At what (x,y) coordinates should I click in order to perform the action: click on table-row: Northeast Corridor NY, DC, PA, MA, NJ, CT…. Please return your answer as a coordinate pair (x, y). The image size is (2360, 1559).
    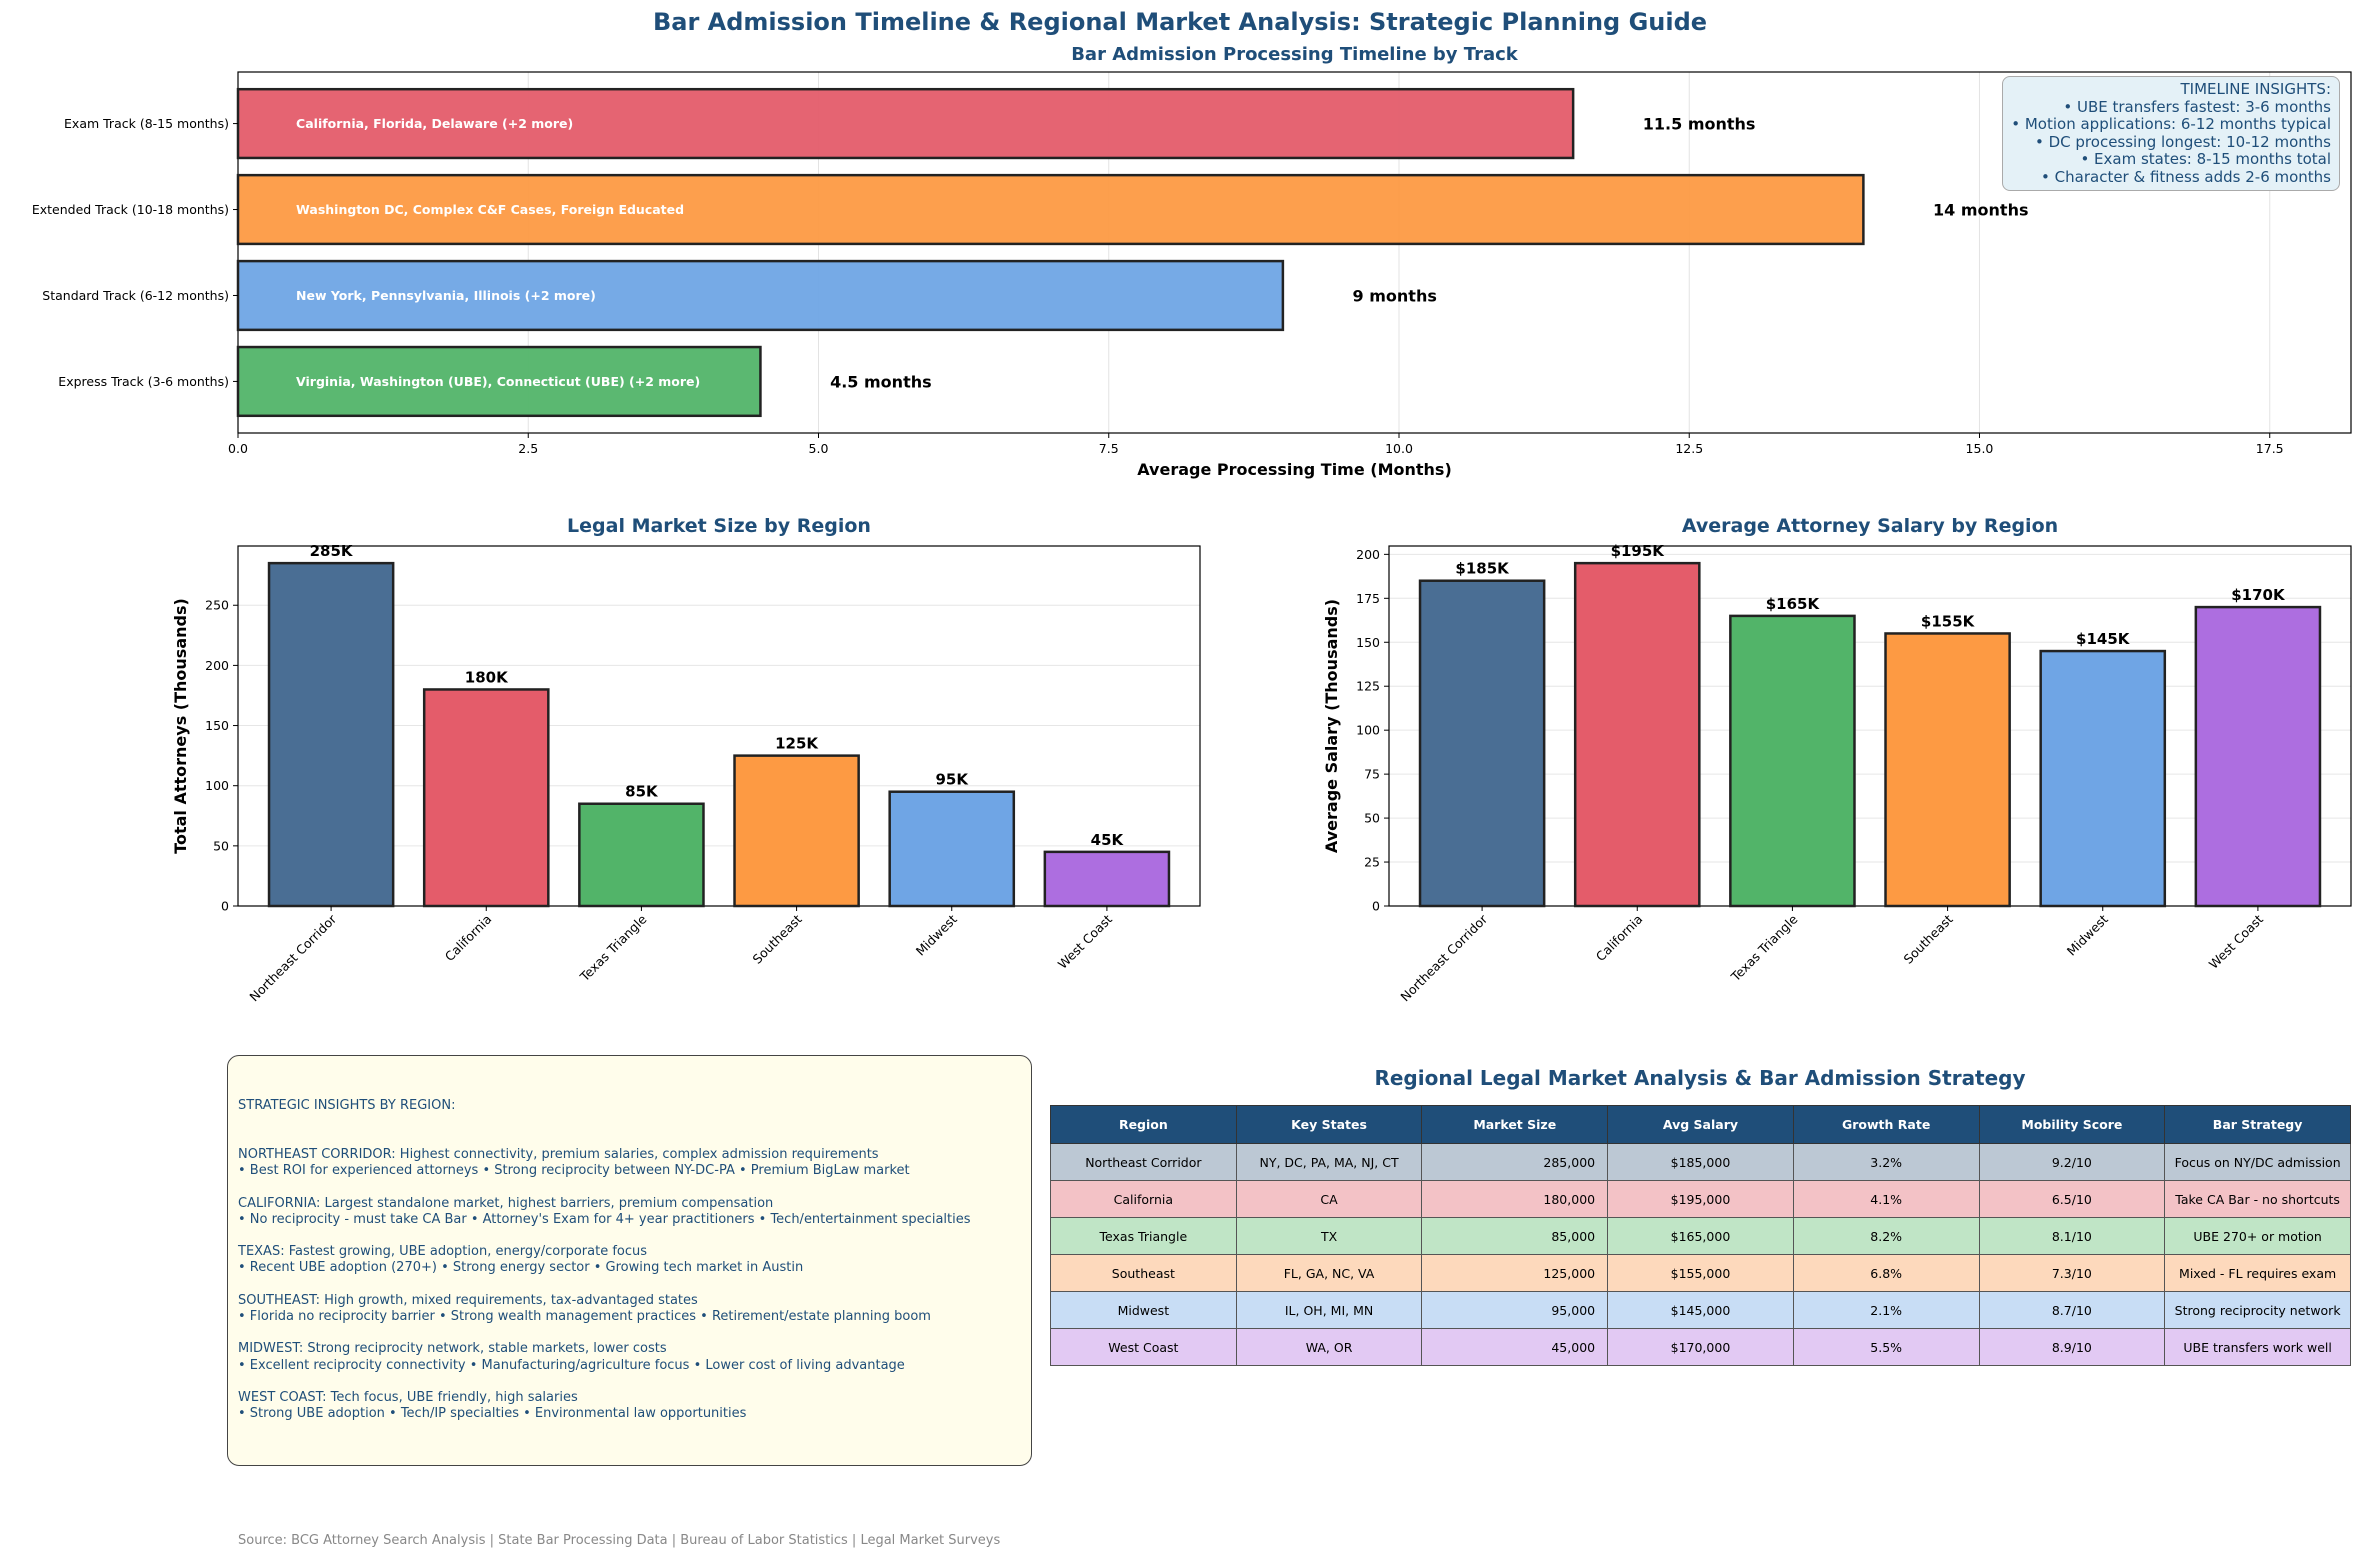
    Looking at the image, I should click on (1700, 1162).